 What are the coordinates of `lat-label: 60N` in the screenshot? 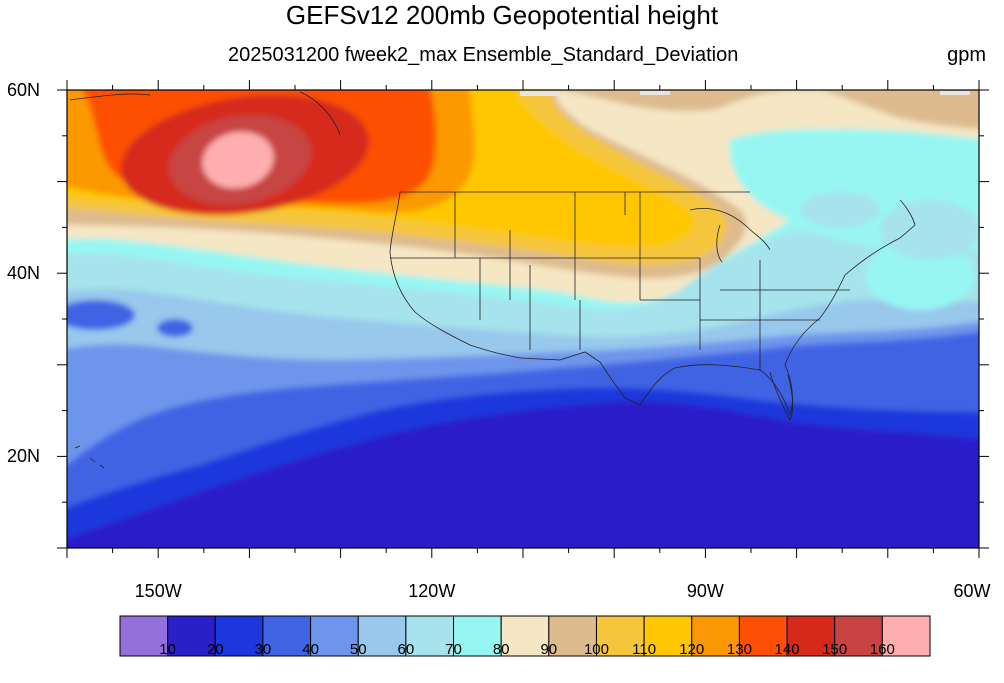 It's located at (23, 90).